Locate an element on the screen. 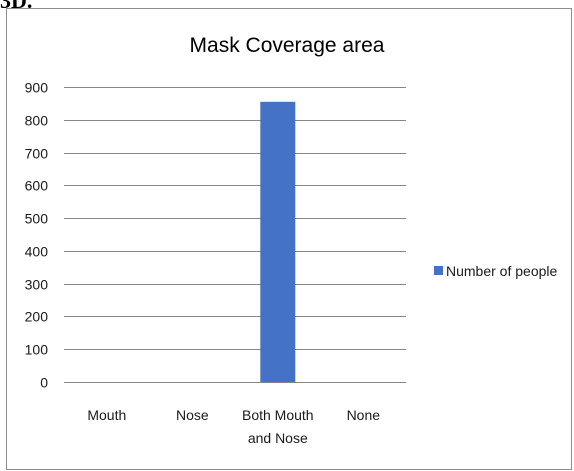 The image size is (574, 471). legend: Number of people is located at coordinates (496, 271).